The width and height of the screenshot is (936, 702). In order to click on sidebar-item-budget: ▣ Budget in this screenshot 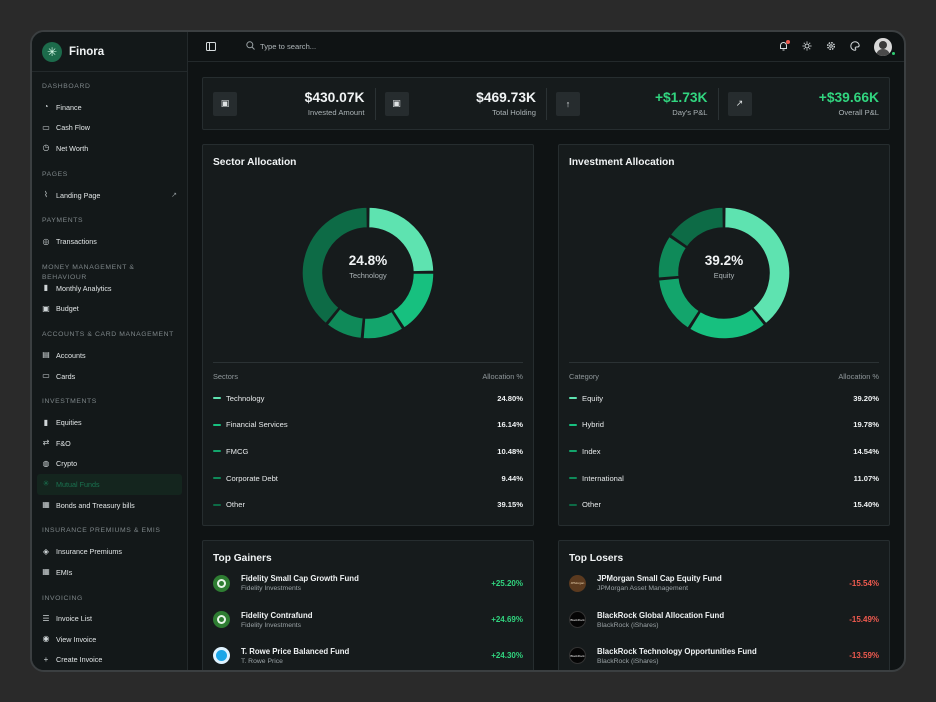, I will do `click(109, 309)`.